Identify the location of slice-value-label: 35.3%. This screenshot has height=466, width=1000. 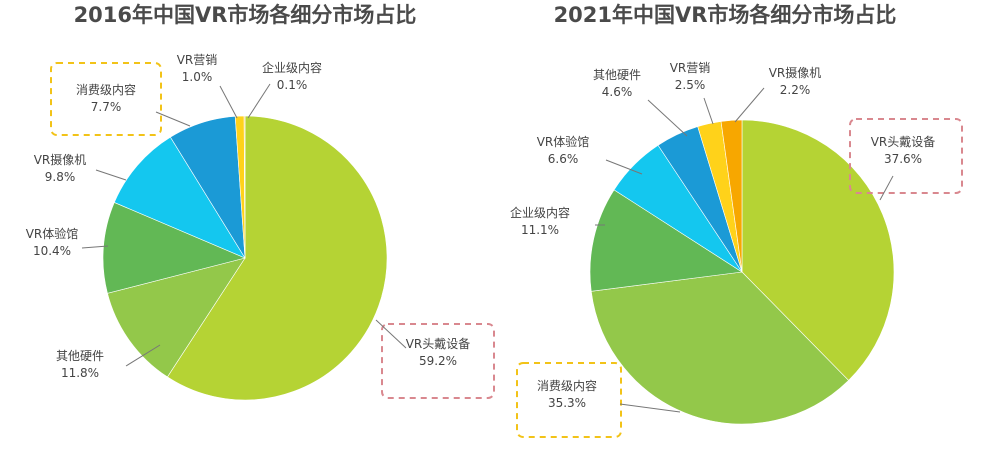
(567, 403).